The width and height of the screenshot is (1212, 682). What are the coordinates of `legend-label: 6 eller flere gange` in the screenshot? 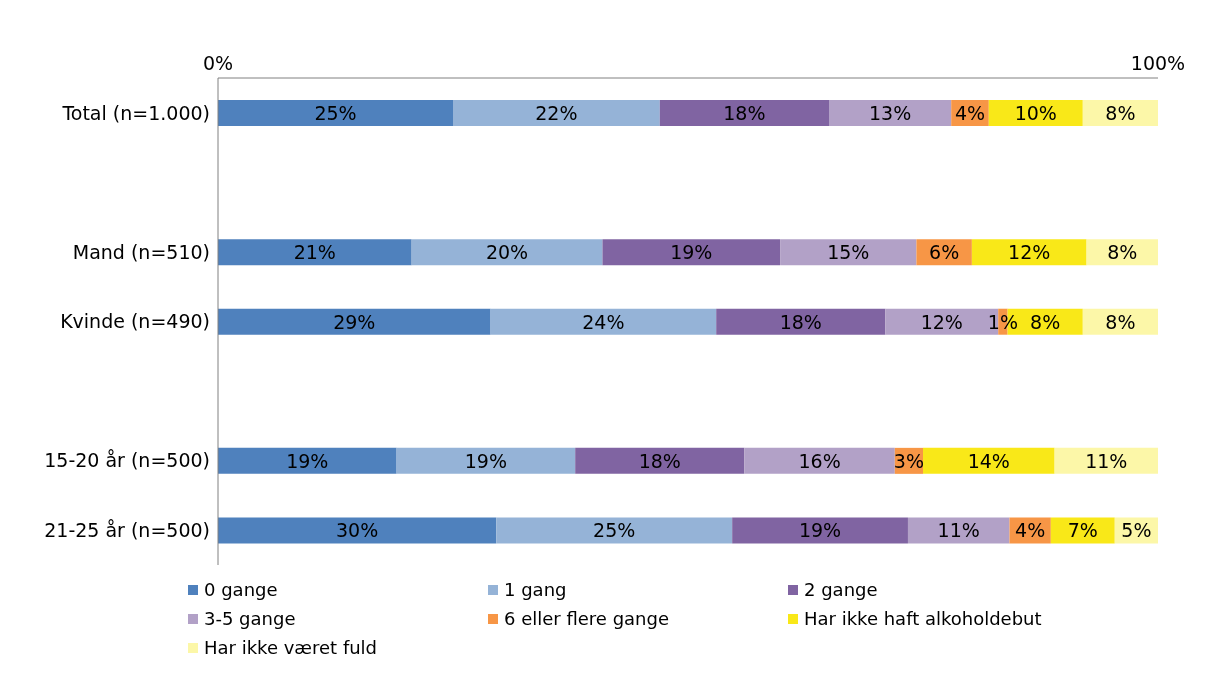 It's located at (587, 618).